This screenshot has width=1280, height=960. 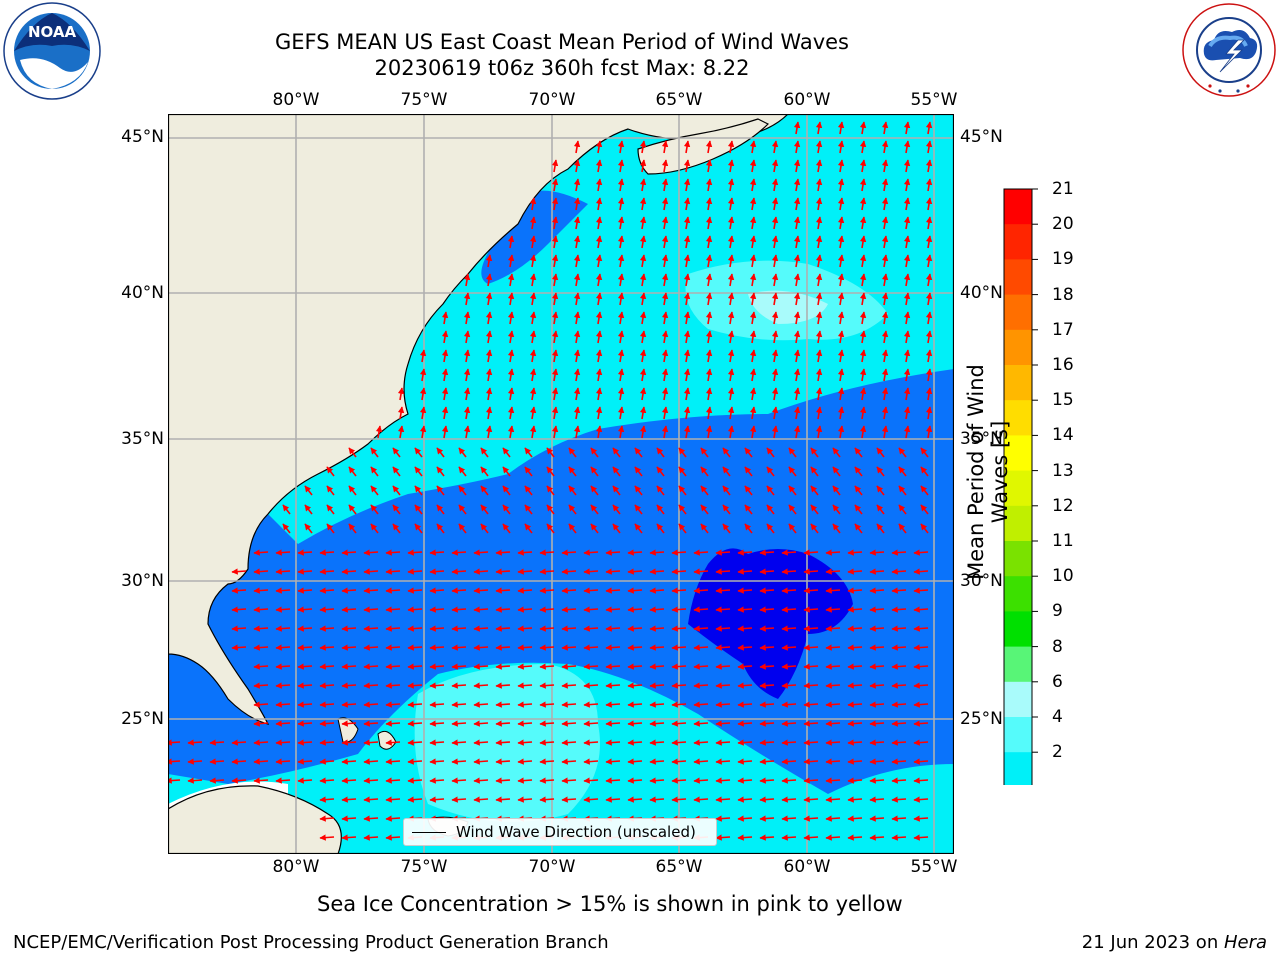 What do you see at coordinates (981, 293) in the screenshot?
I see `lat-label-right: 40°N` at bounding box center [981, 293].